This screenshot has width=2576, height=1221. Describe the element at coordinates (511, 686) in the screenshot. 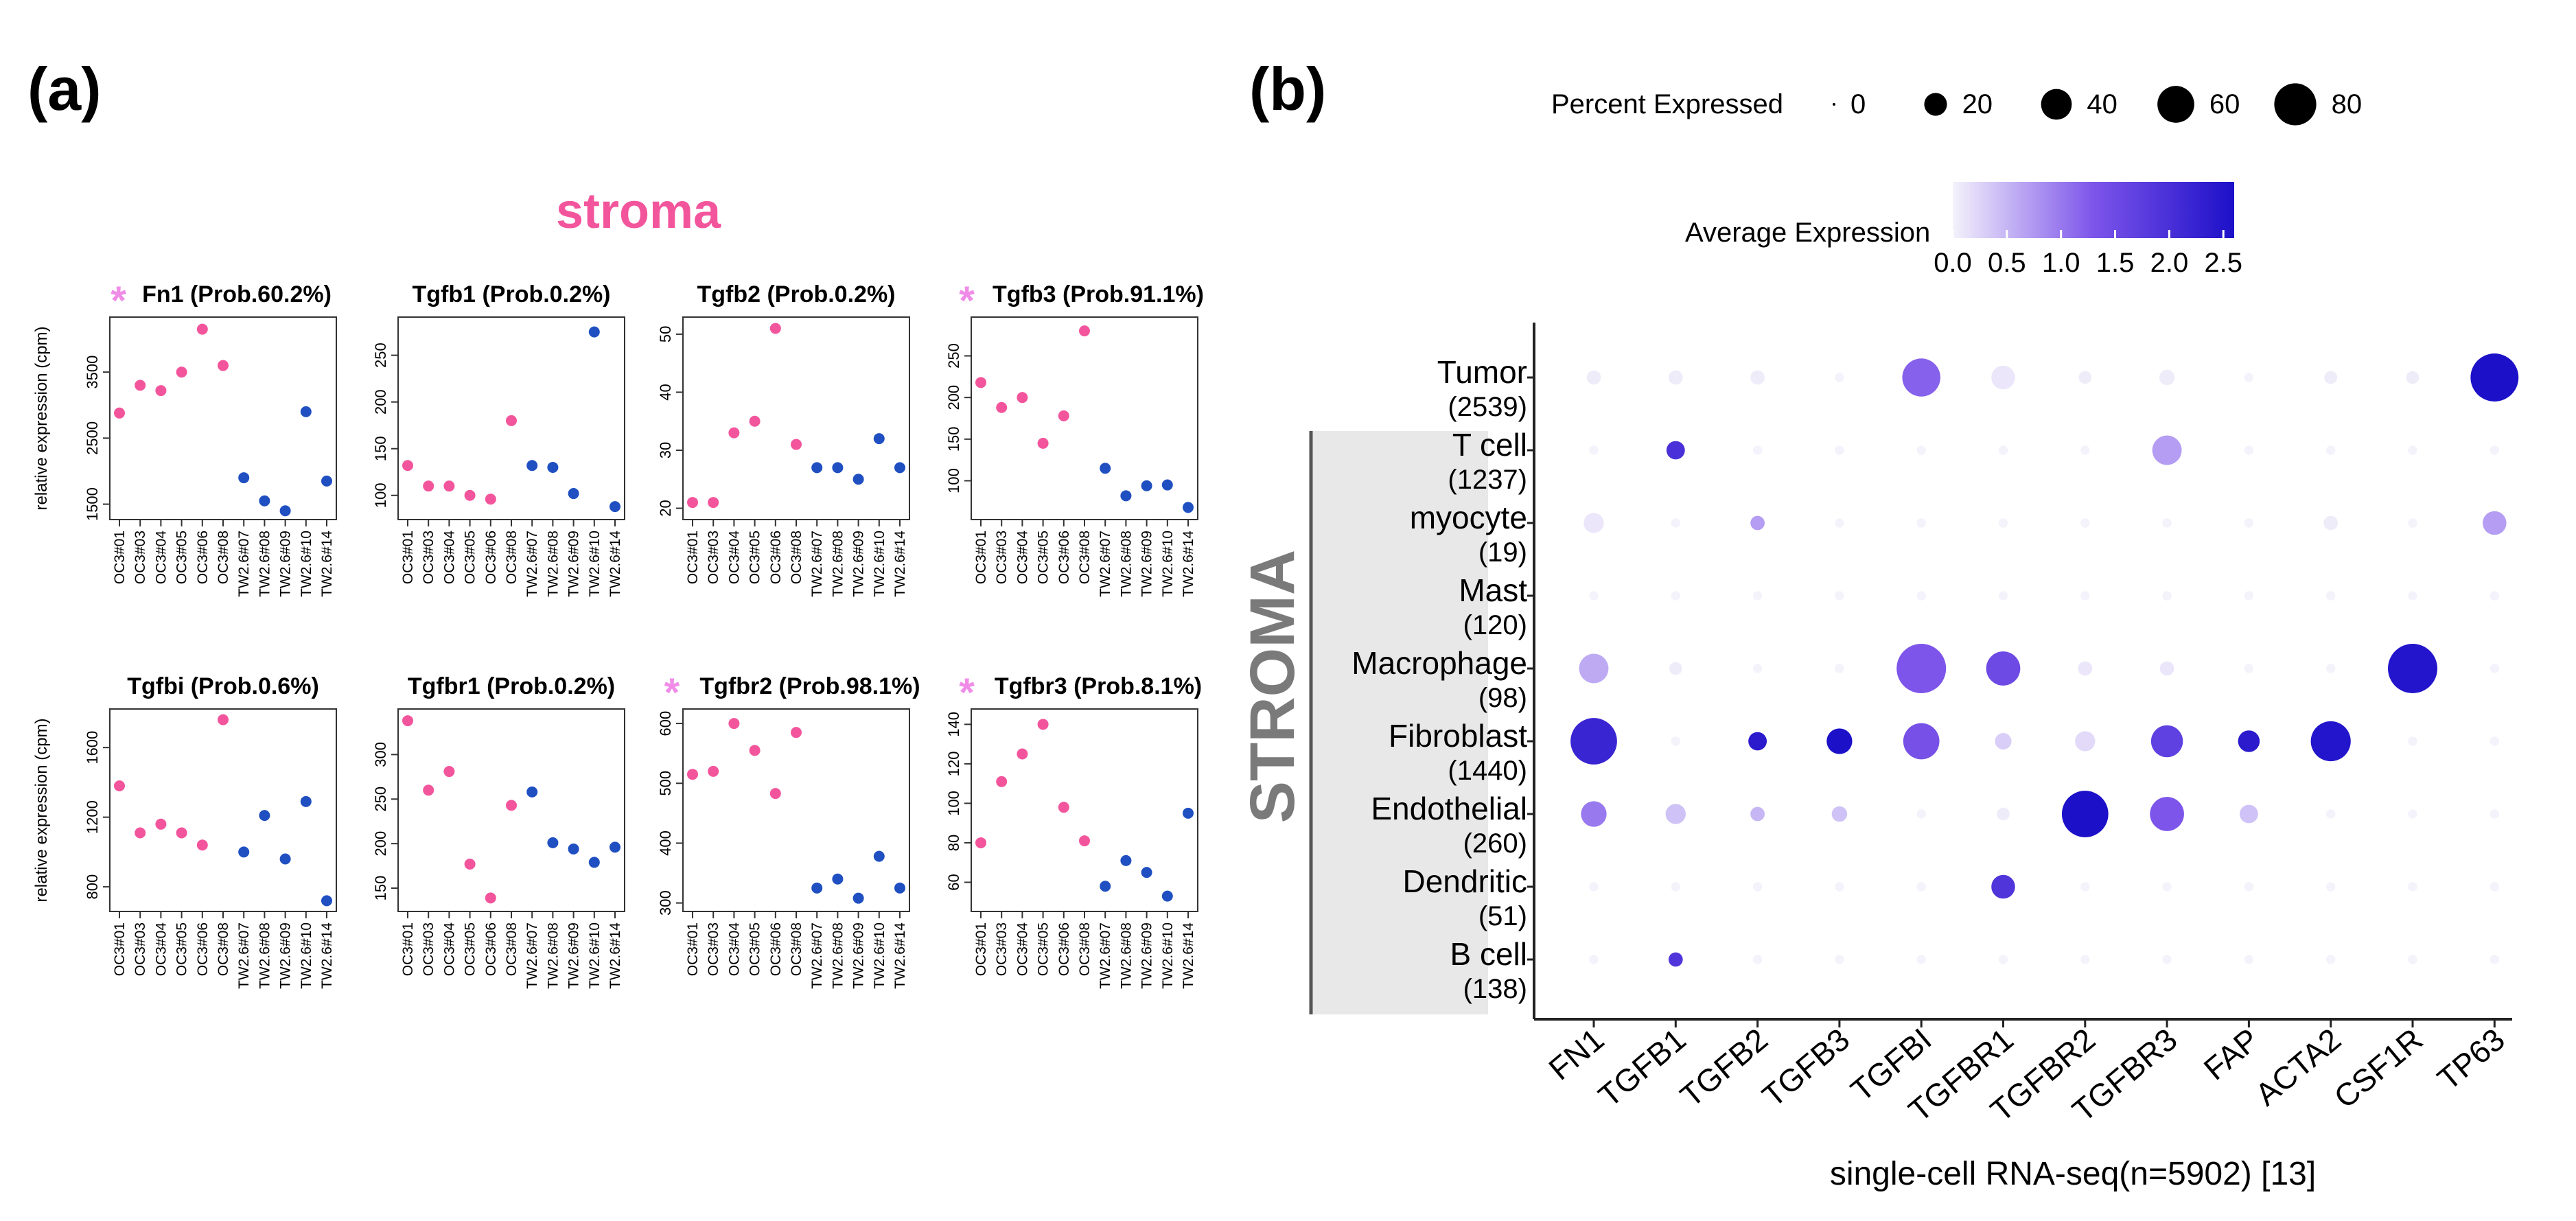

I see `subplot-title: Tgfbr1 (Prob.0.2%)` at that location.